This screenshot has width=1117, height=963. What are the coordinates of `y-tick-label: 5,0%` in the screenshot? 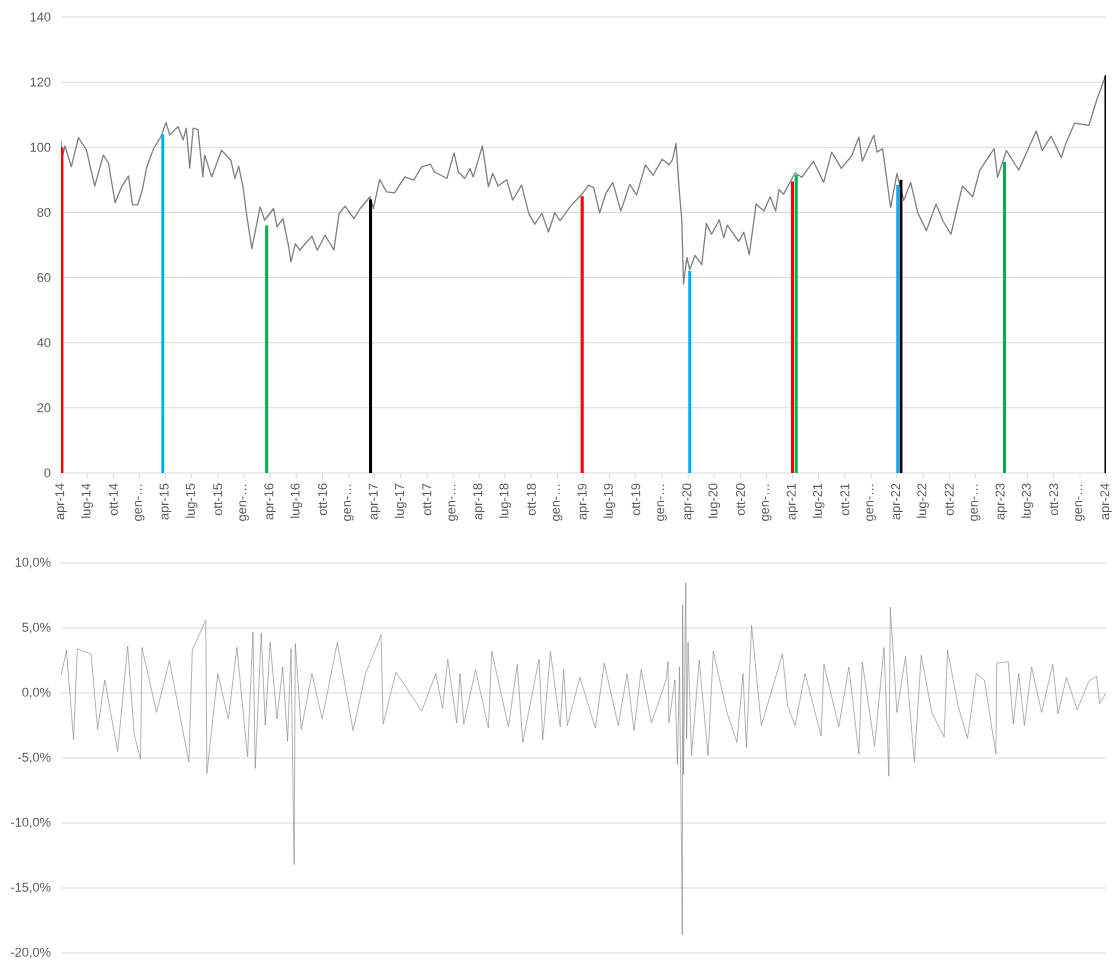 It's located at (36, 628).